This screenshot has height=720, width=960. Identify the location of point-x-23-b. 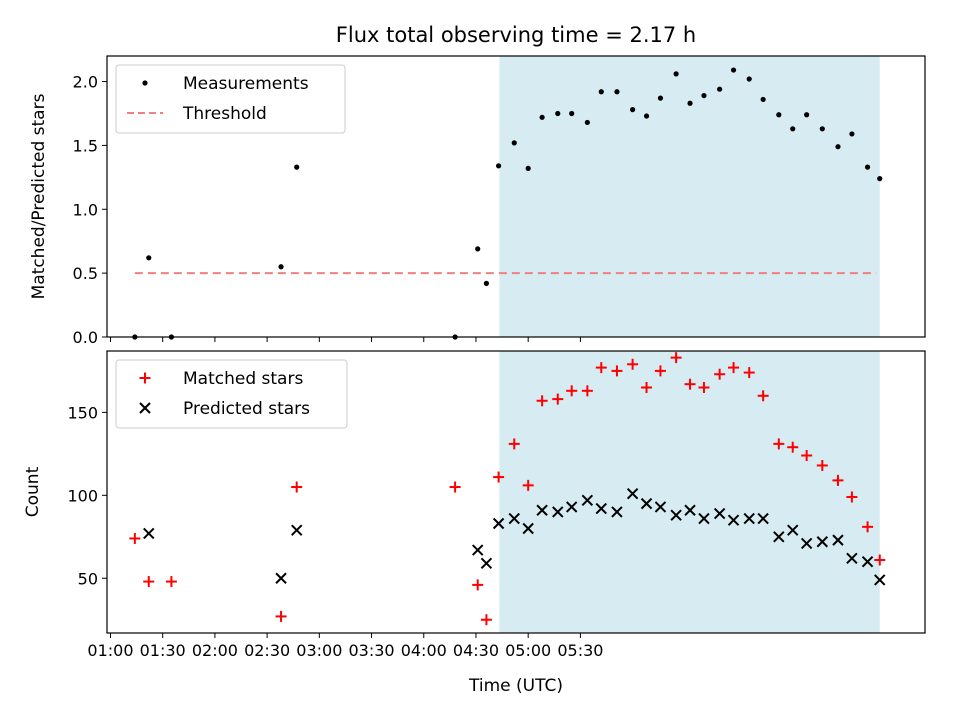
(763, 518).